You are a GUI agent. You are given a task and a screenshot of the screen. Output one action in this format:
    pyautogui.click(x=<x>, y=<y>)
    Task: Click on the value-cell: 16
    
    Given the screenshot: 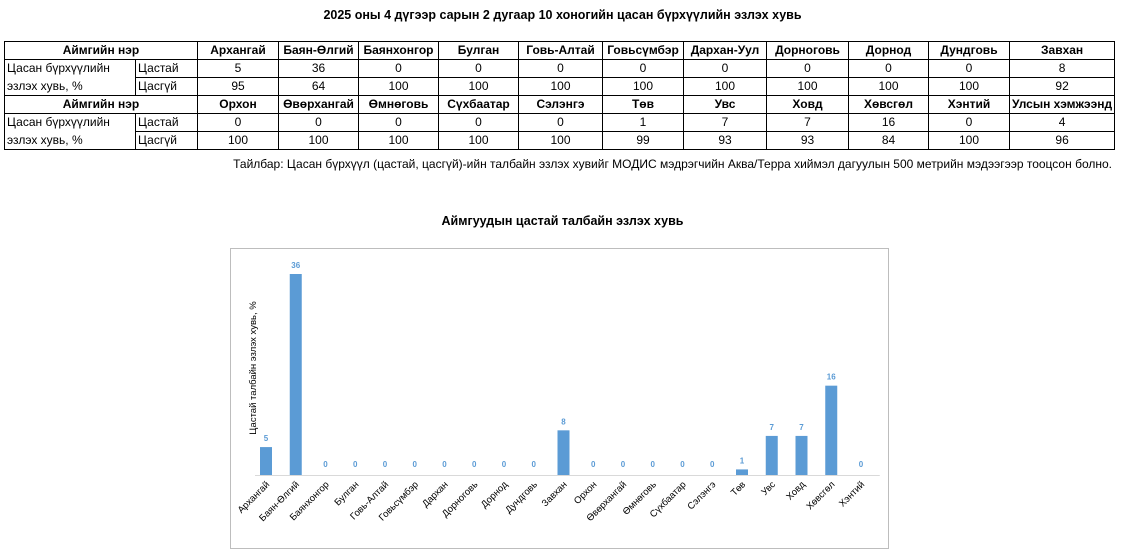 What is the action you would take?
    pyautogui.click(x=888, y=122)
    